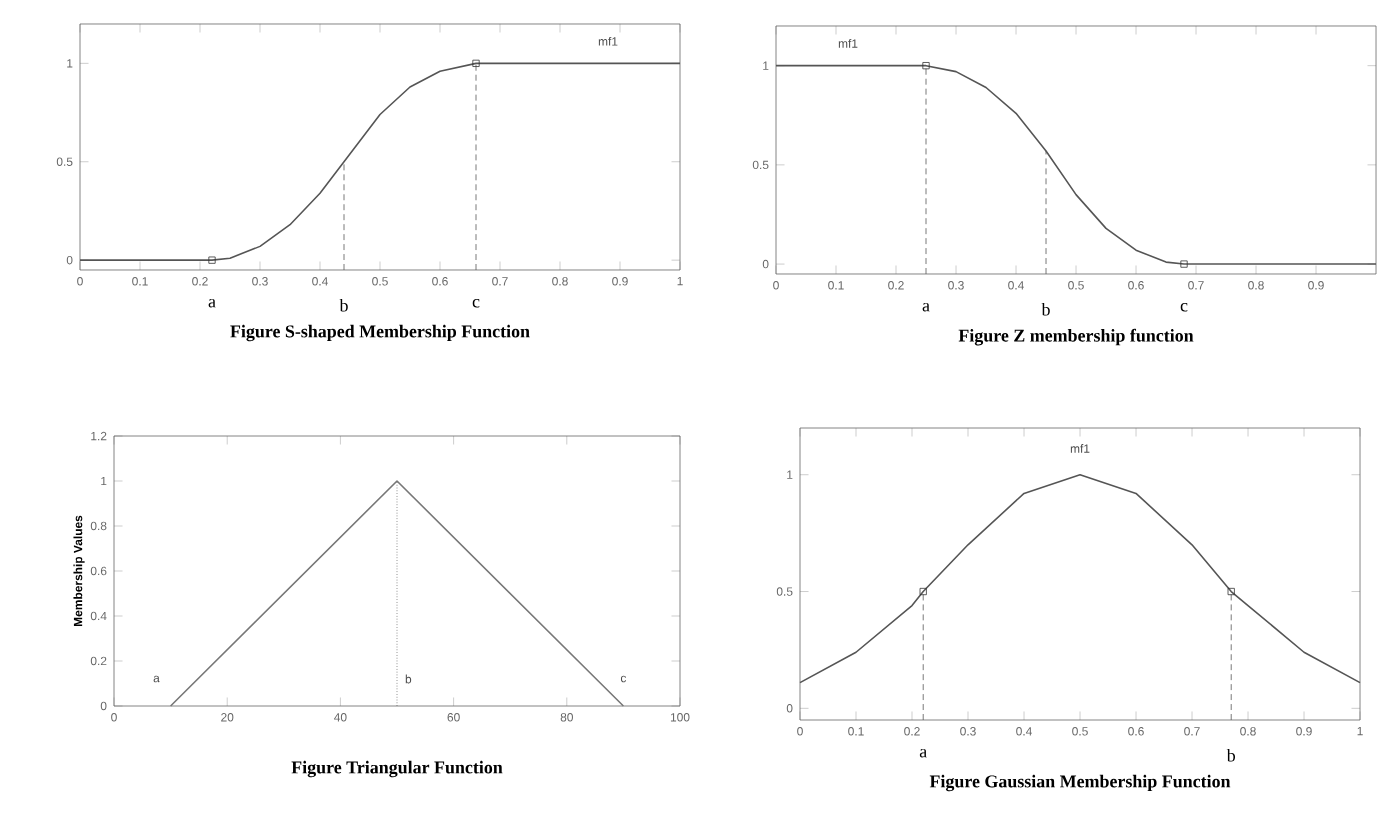 Image resolution: width=1390 pixels, height=820 pixels. What do you see at coordinates (380, 333) in the screenshot?
I see `text: Figure S-shaped Membership Function` at bounding box center [380, 333].